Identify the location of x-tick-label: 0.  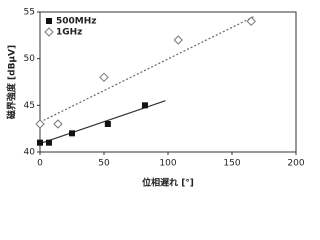
(40, 164).